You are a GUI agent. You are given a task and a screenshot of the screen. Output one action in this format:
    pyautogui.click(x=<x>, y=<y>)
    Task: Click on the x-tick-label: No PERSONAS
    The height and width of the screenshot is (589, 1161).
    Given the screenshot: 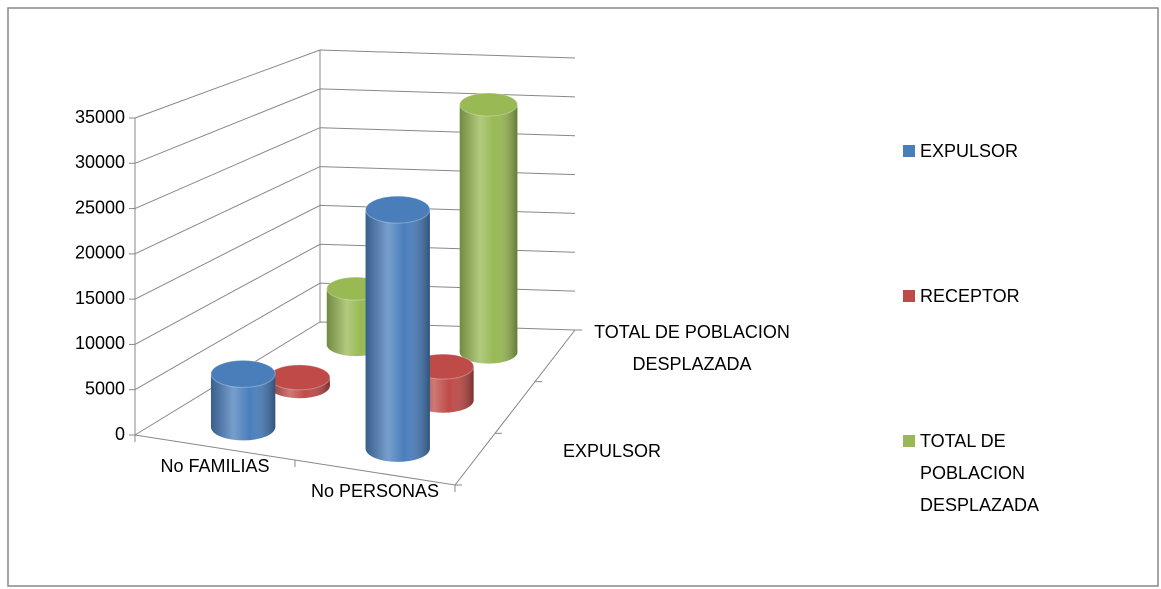 What is the action you would take?
    pyautogui.click(x=375, y=490)
    